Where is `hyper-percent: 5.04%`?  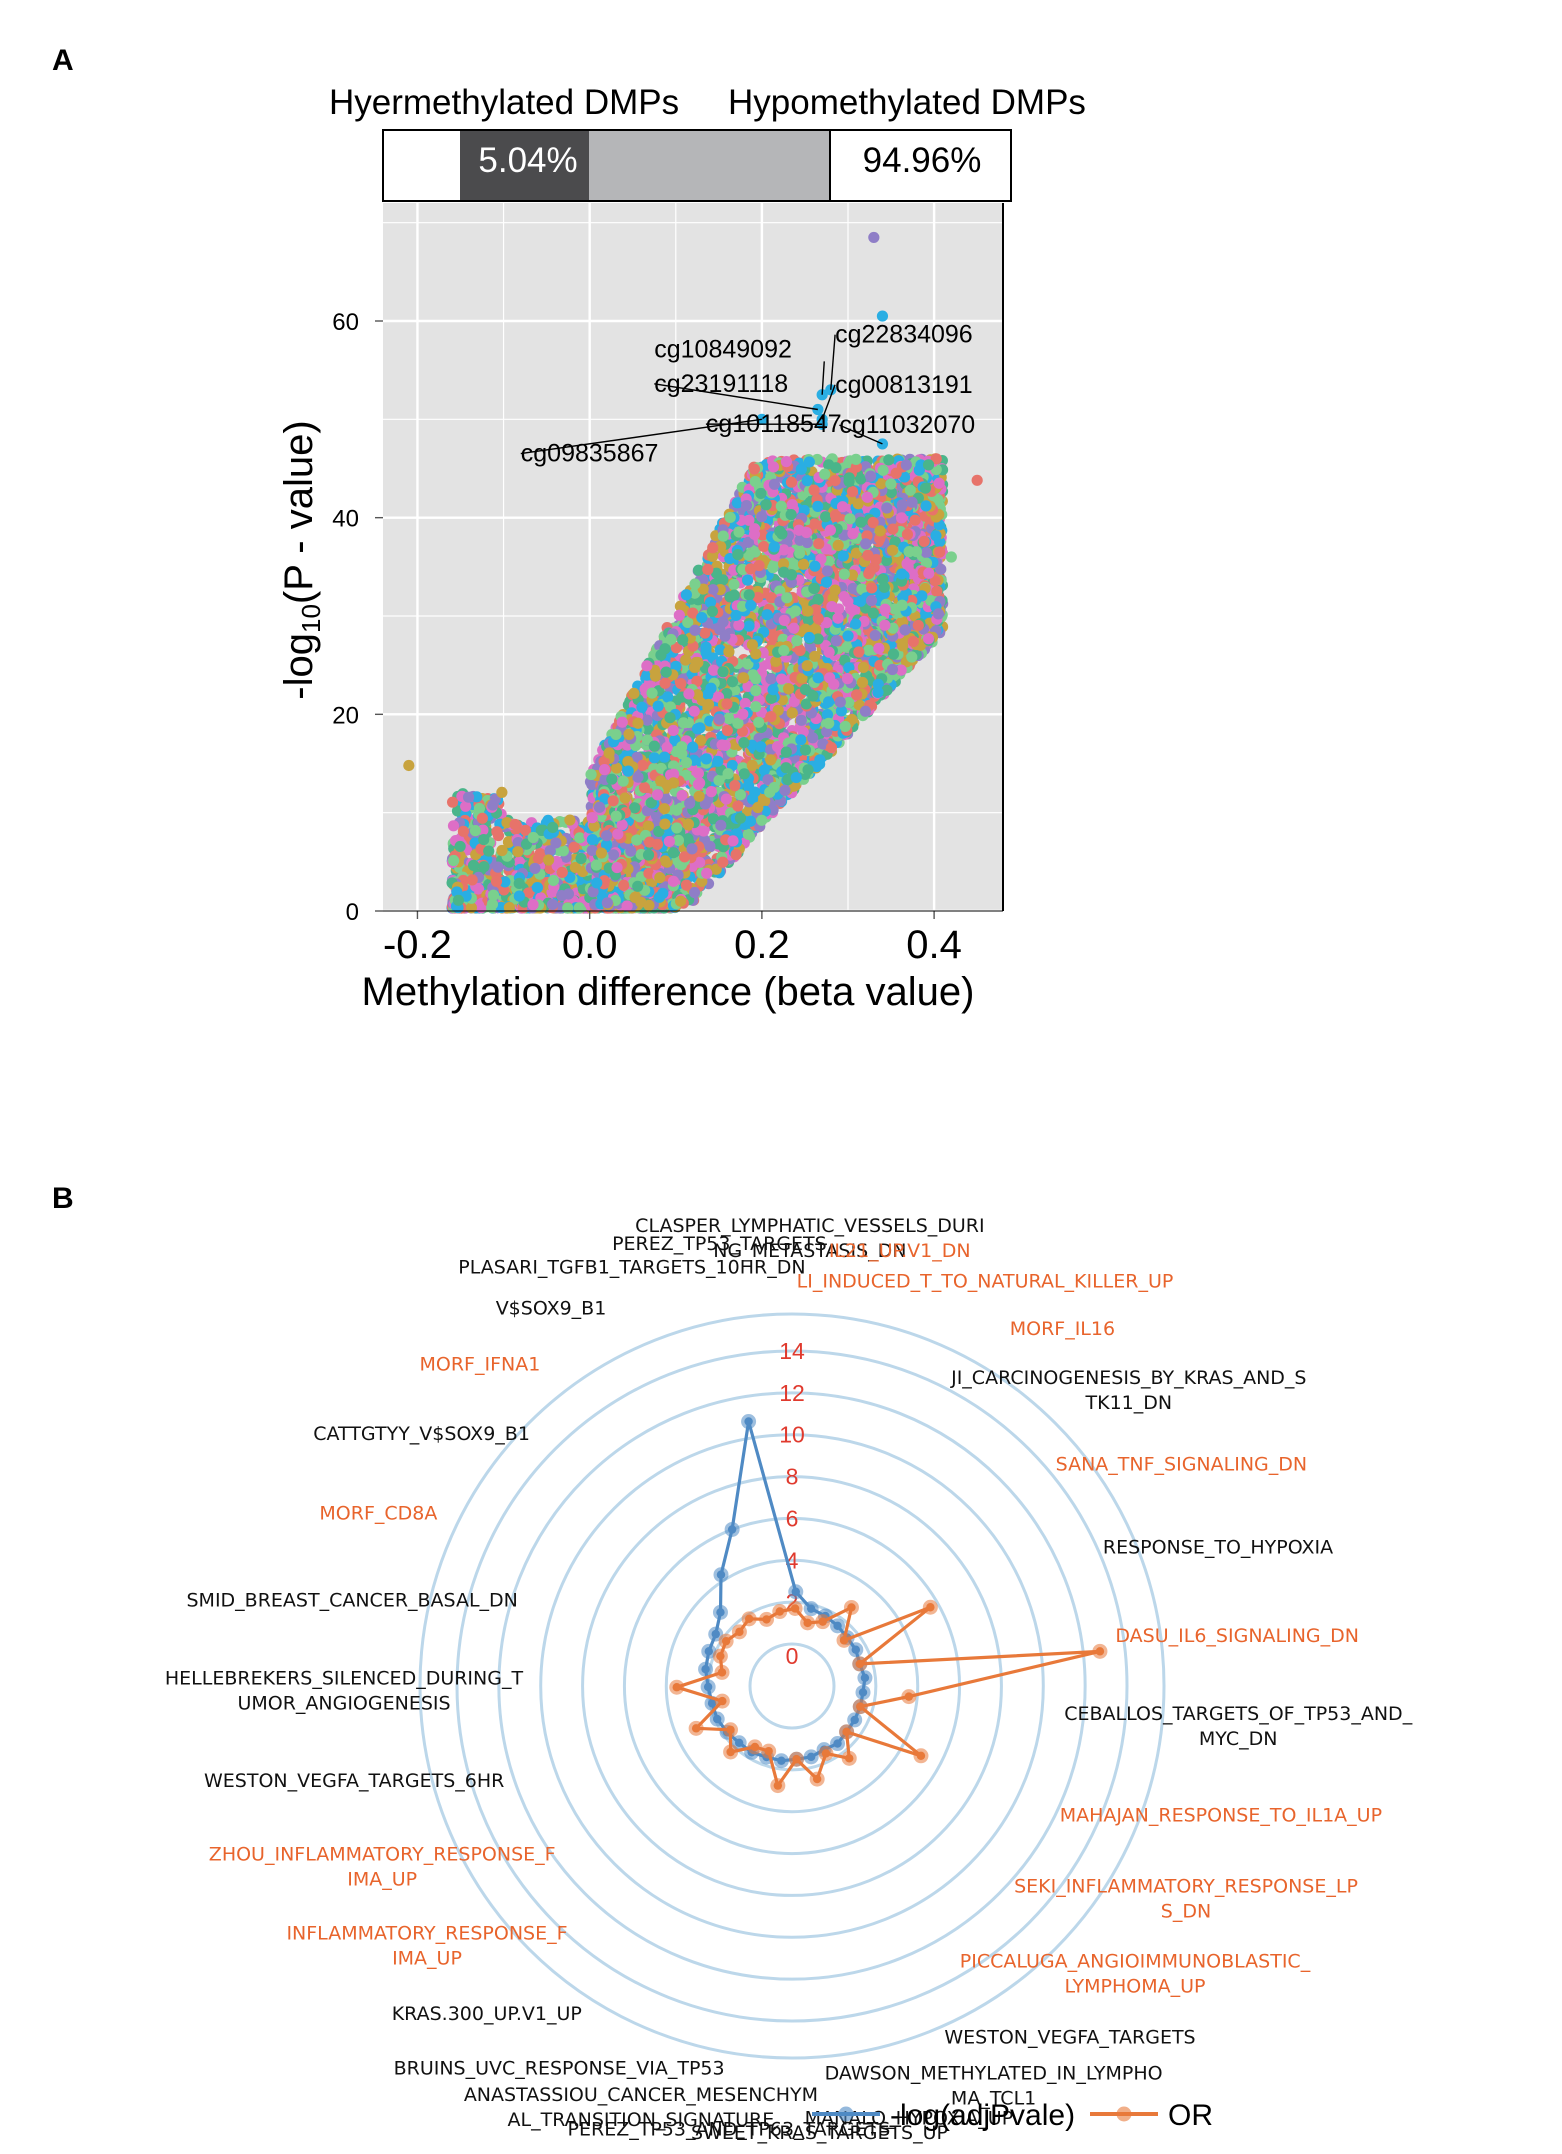
hyper-percent: 5.04% is located at coordinates (527, 160).